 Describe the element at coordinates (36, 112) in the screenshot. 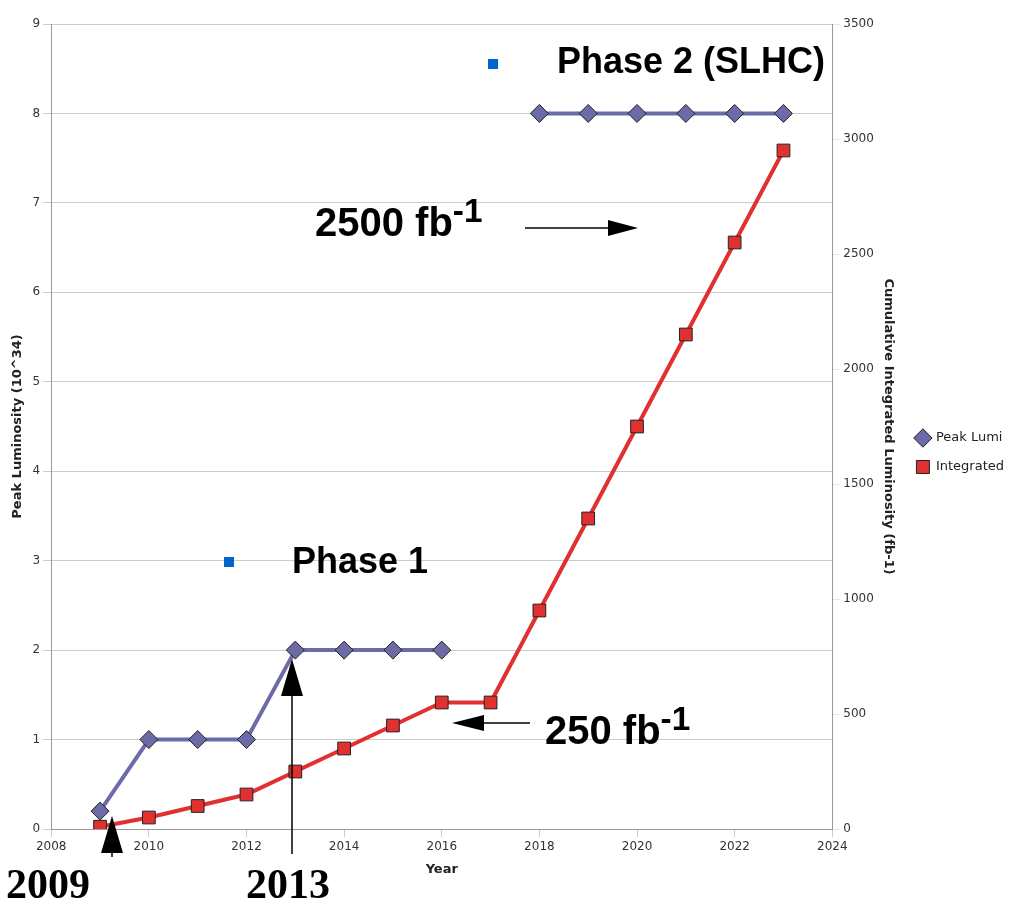

I see `y-tick-label: 8` at that location.